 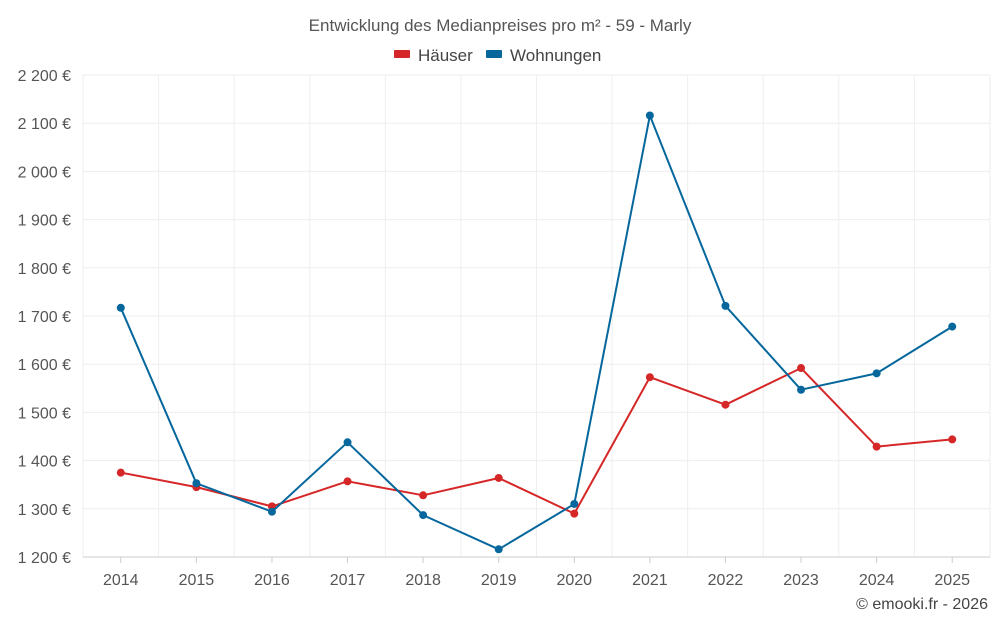 What do you see at coordinates (44, 413) in the screenshot?
I see `y-tick-label: 1 500 €` at bounding box center [44, 413].